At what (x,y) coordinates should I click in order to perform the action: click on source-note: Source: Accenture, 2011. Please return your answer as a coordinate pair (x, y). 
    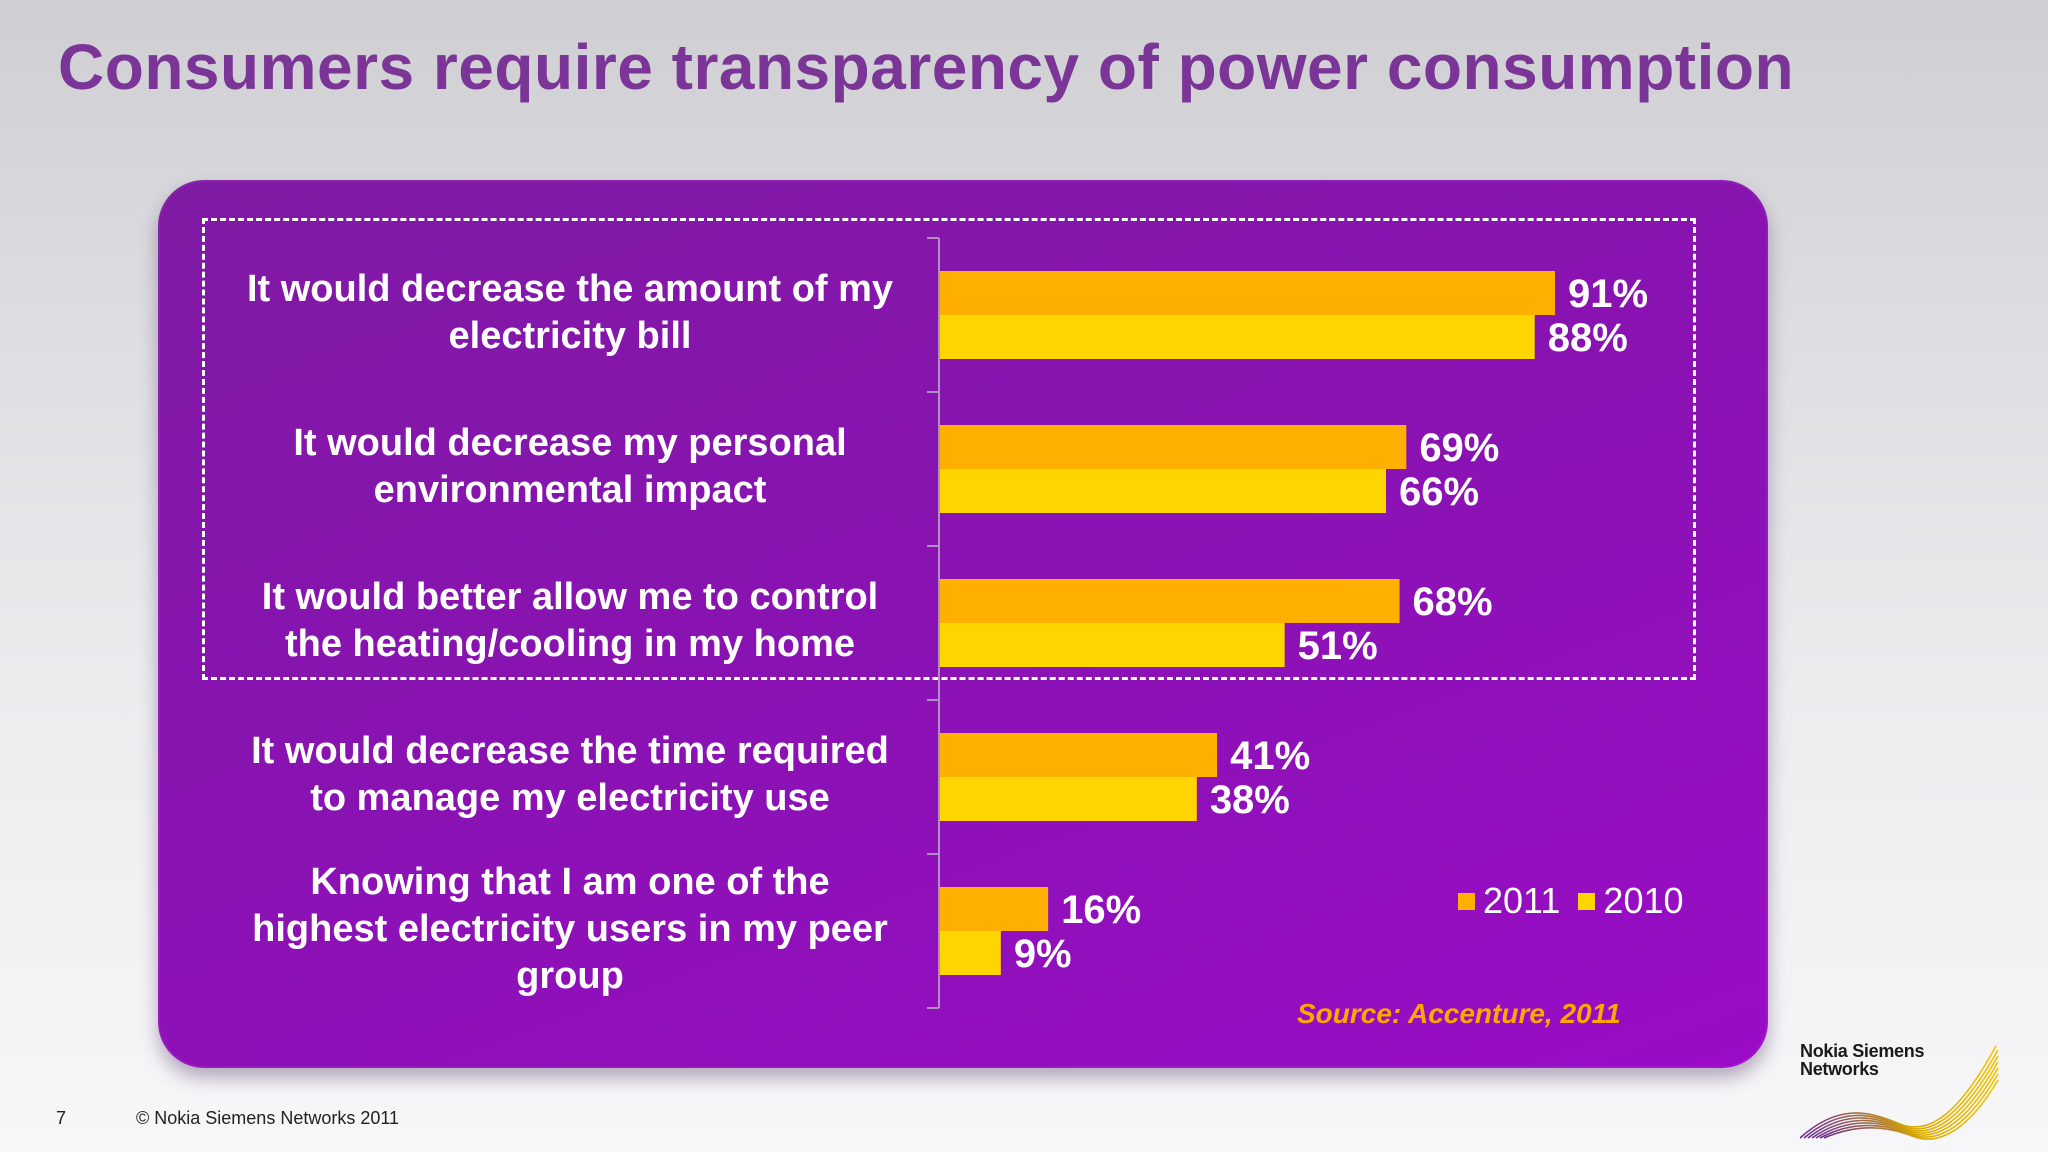
    Looking at the image, I should click on (1459, 1013).